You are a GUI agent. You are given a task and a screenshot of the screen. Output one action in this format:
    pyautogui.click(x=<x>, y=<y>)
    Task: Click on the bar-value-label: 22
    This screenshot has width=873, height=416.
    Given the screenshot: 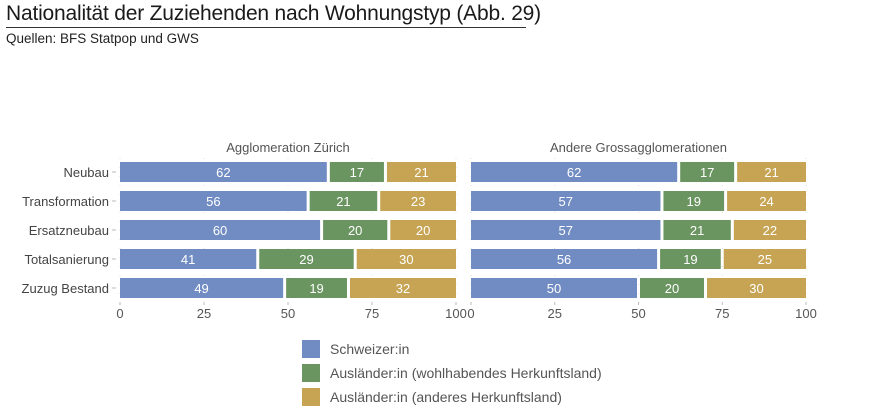 What is the action you would take?
    pyautogui.click(x=770, y=230)
    